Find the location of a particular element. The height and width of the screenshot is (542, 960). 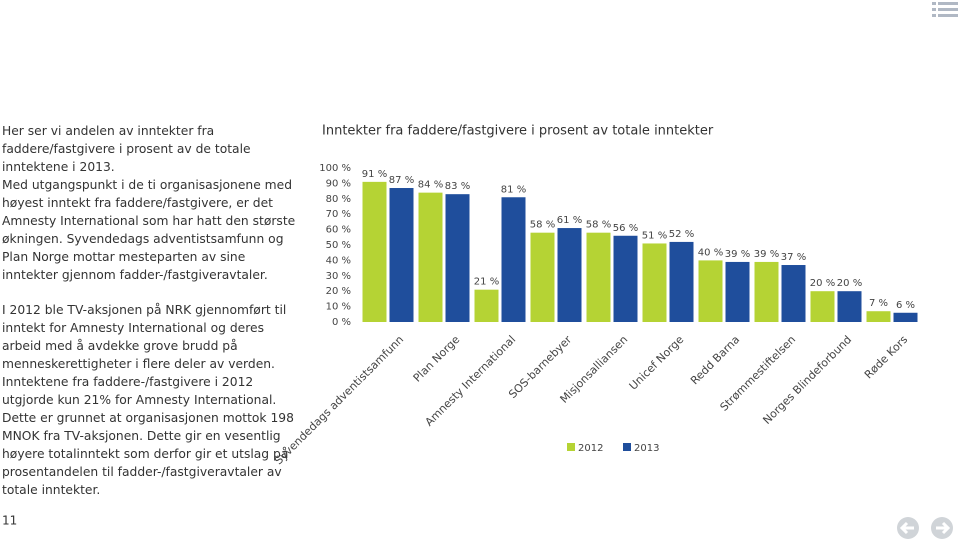

value-label: 83 % is located at coordinates (457, 186).